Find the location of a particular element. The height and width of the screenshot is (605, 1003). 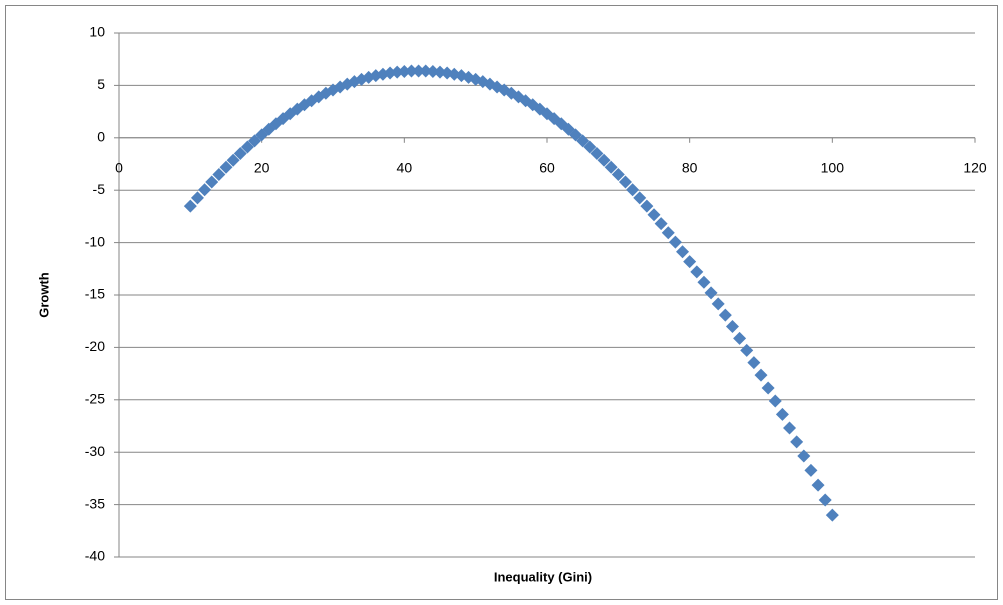

y-tick-label: -10 is located at coordinates (95, 241).